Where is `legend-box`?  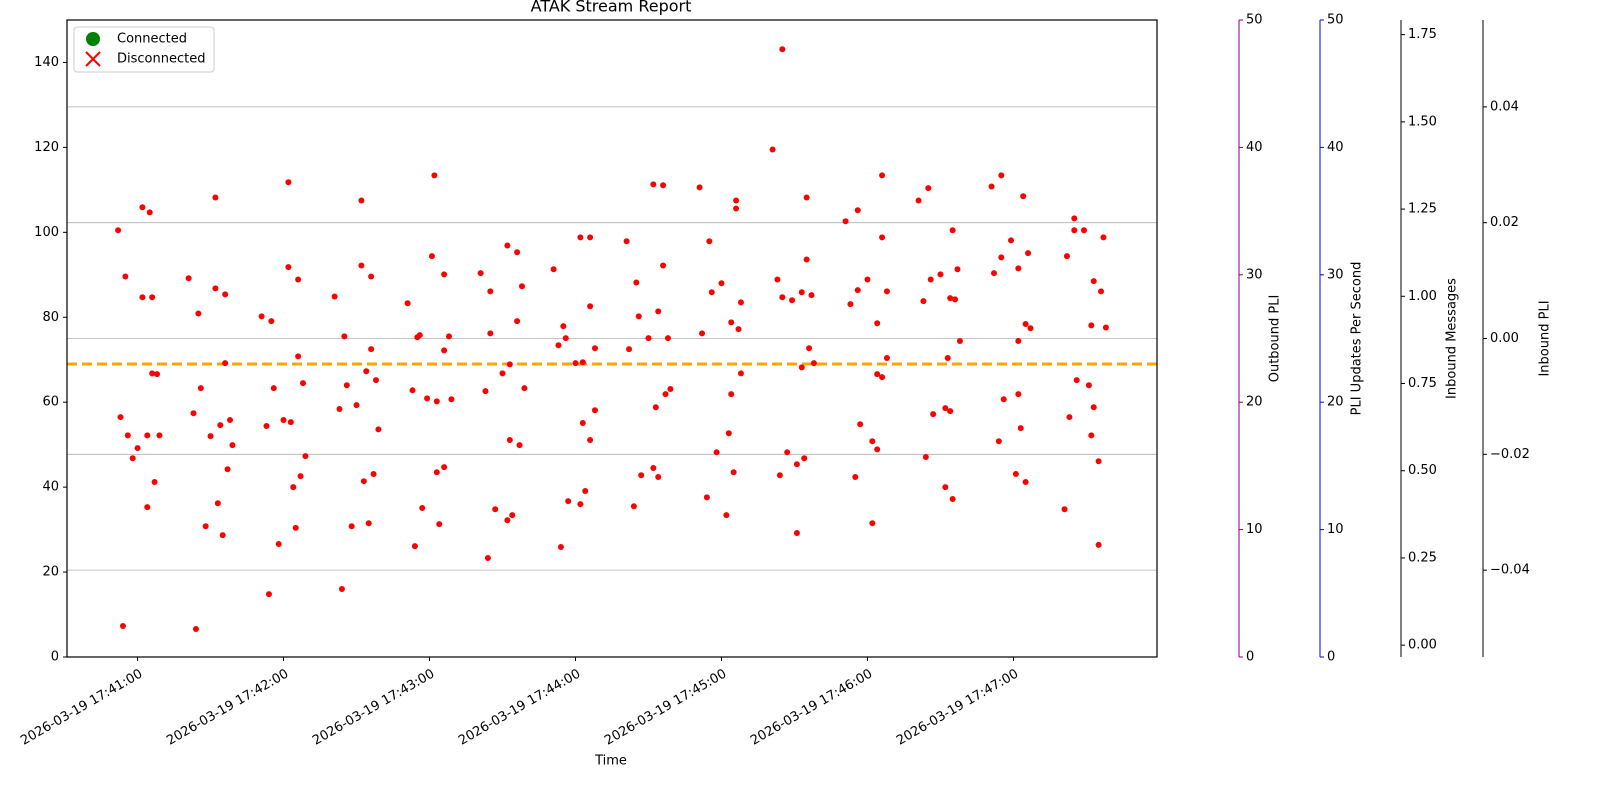 legend-box is located at coordinates (144, 49).